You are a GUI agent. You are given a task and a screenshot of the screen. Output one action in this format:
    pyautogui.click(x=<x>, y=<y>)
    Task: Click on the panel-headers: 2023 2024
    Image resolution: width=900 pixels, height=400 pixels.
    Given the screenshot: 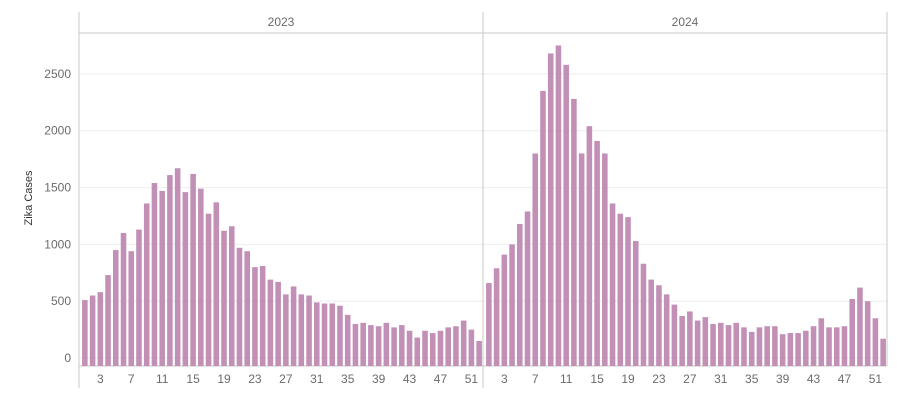 What is the action you would take?
    pyautogui.click(x=483, y=22)
    